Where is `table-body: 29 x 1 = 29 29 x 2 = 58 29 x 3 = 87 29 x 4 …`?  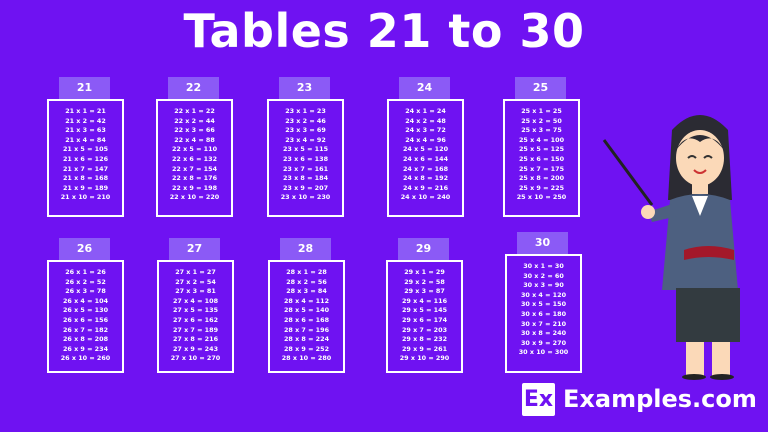
table-body: 29 x 1 = 29 29 x 2 = 58 29 x 3 = 87 29 x 4 … is located at coordinates (424, 316).